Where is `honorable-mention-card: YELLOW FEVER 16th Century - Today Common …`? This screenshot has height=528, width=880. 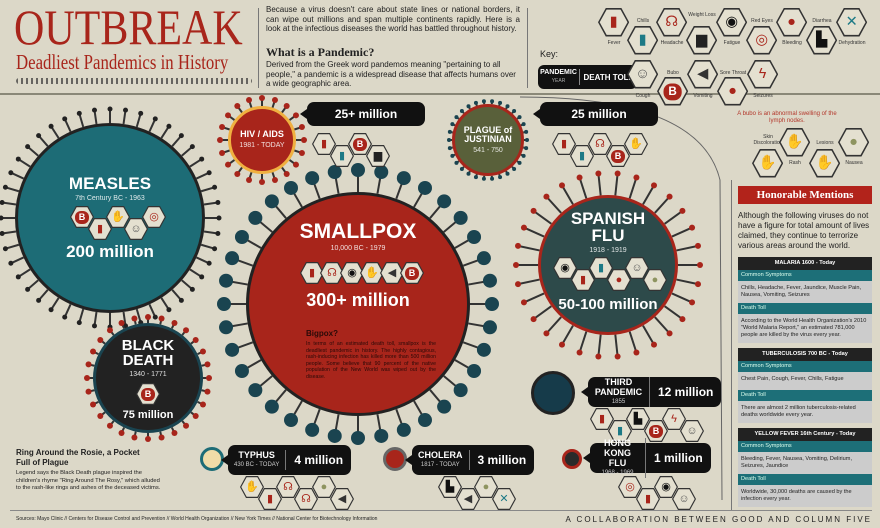
honorable-mention-card: YELLOW FEVER 16th Century - Today Common … is located at coordinates (805, 467).